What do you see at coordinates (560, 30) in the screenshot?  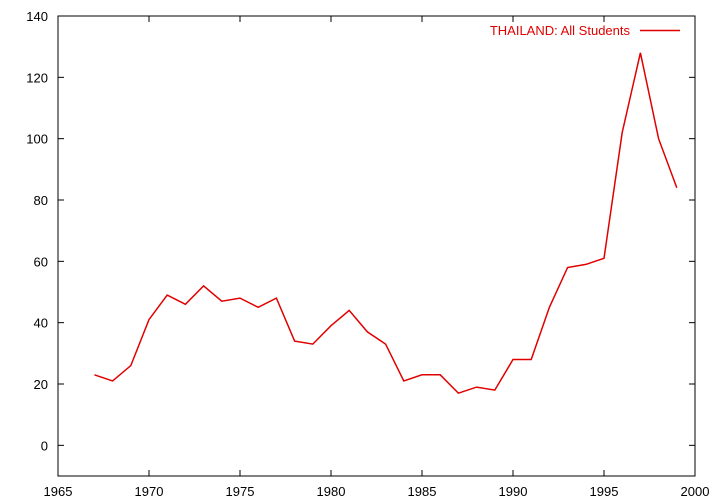 I see `legend-label: THAILAND: All Students` at bounding box center [560, 30].